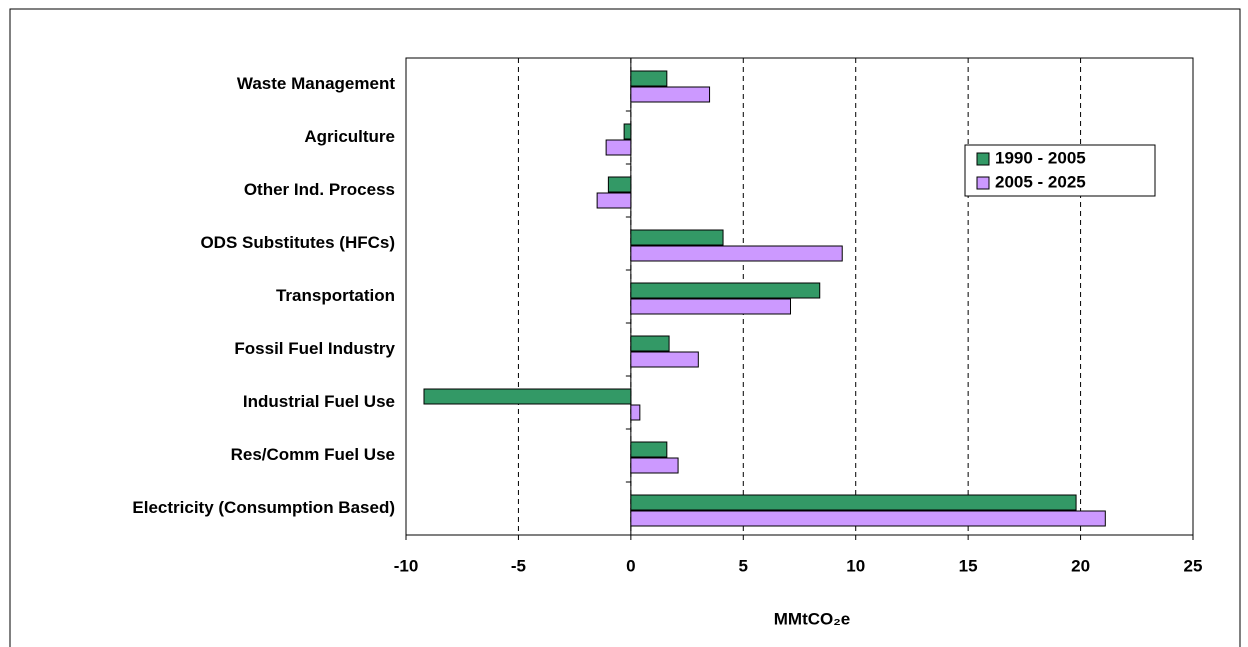 The width and height of the screenshot is (1248, 647). Describe the element at coordinates (313, 454) in the screenshot. I see `y-tick-label: Res/Comm Fuel Use` at that location.